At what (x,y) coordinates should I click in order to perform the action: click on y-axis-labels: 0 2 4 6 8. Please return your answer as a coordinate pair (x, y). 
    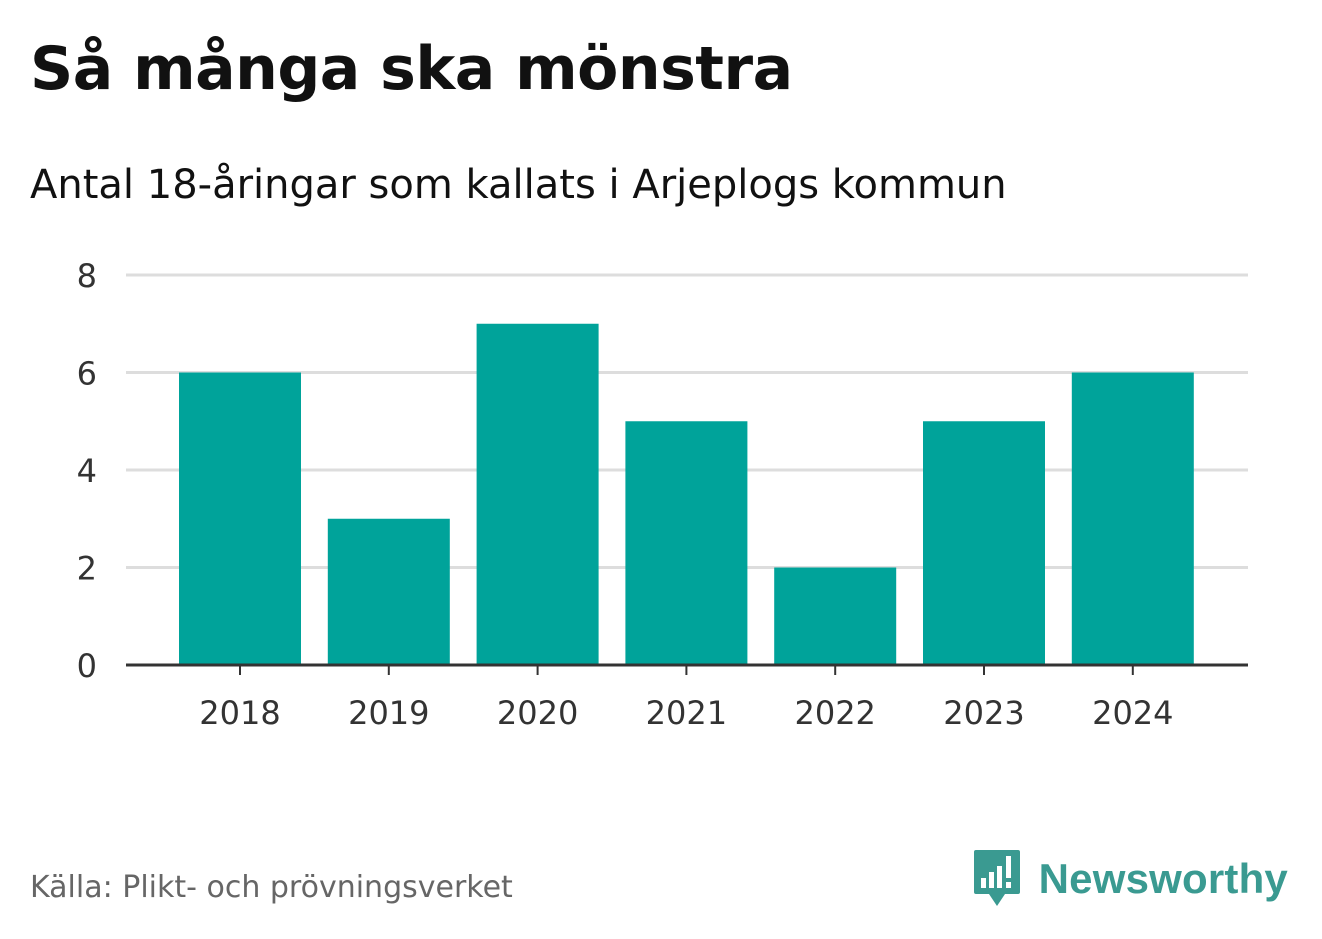
    Looking at the image, I should click on (87, 471).